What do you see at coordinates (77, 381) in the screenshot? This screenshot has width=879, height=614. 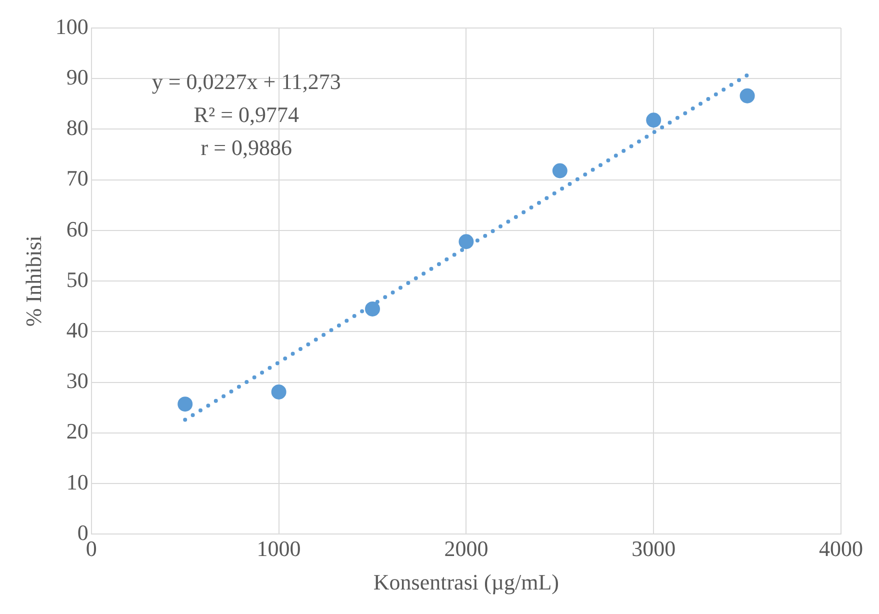 I see `y-tick-label: 30` at bounding box center [77, 381].